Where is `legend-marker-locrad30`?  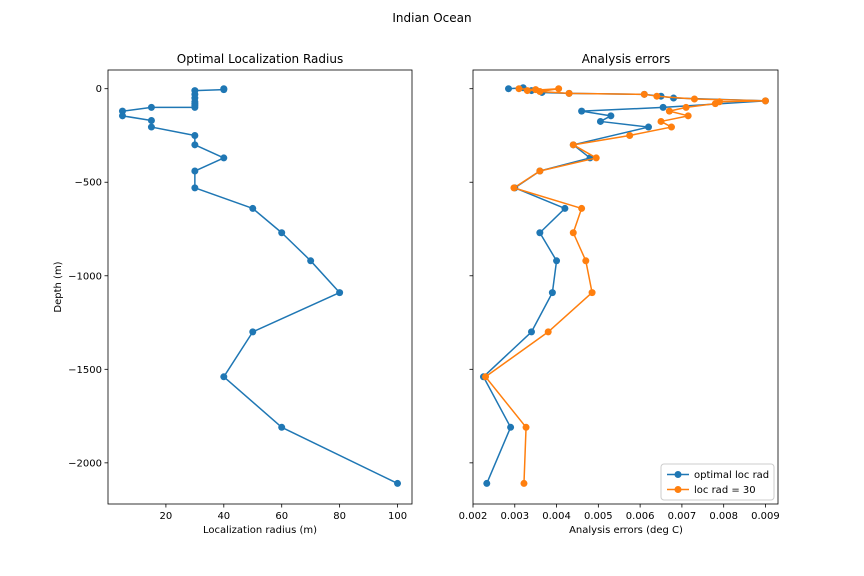
legend-marker-locrad30 is located at coordinates (678, 489).